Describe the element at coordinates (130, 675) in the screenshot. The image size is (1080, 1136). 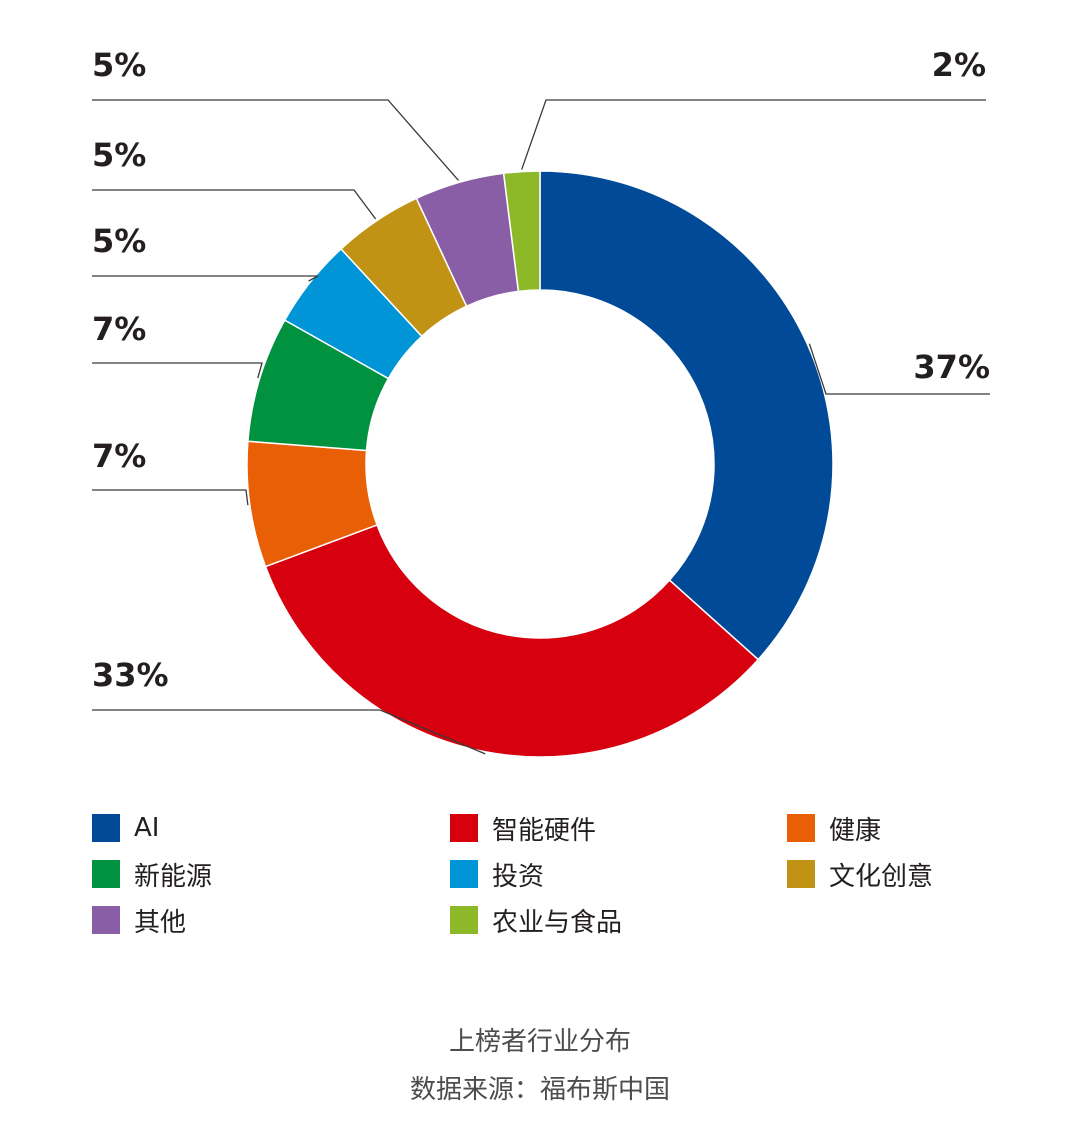
I see `percent-label-2: 33%` at that location.